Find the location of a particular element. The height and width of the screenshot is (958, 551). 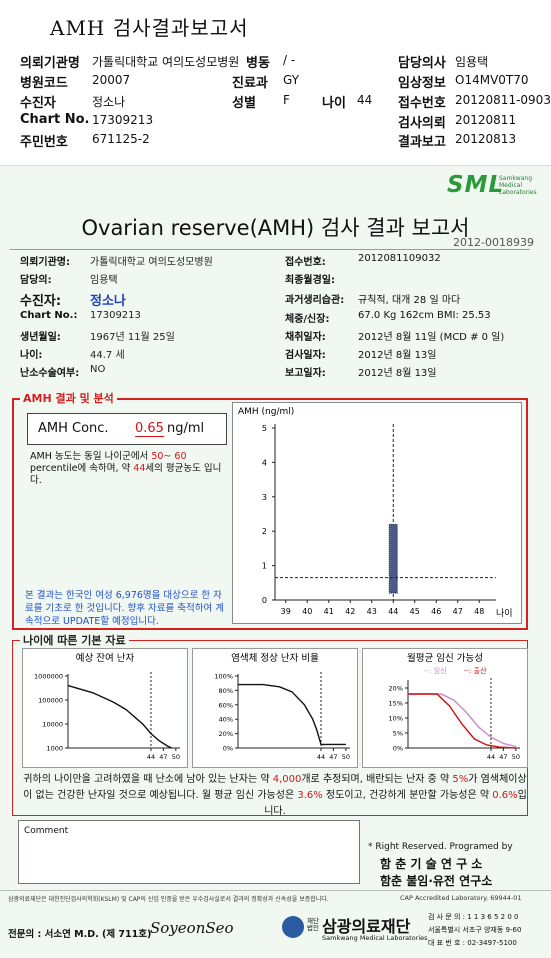

info-label: 보고일자: is located at coordinates (305, 373).